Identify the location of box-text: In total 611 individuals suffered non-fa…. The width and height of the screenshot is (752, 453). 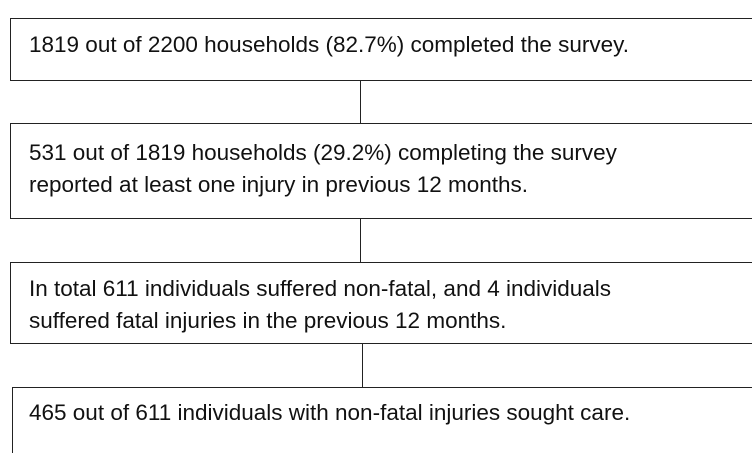
(320, 288).